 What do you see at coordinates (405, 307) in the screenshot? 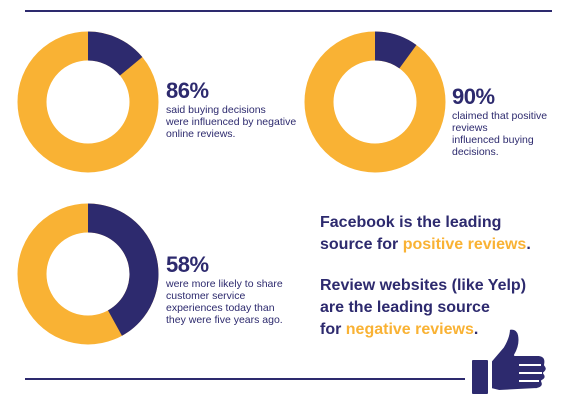
I see `callout-line: are the leading source` at bounding box center [405, 307].